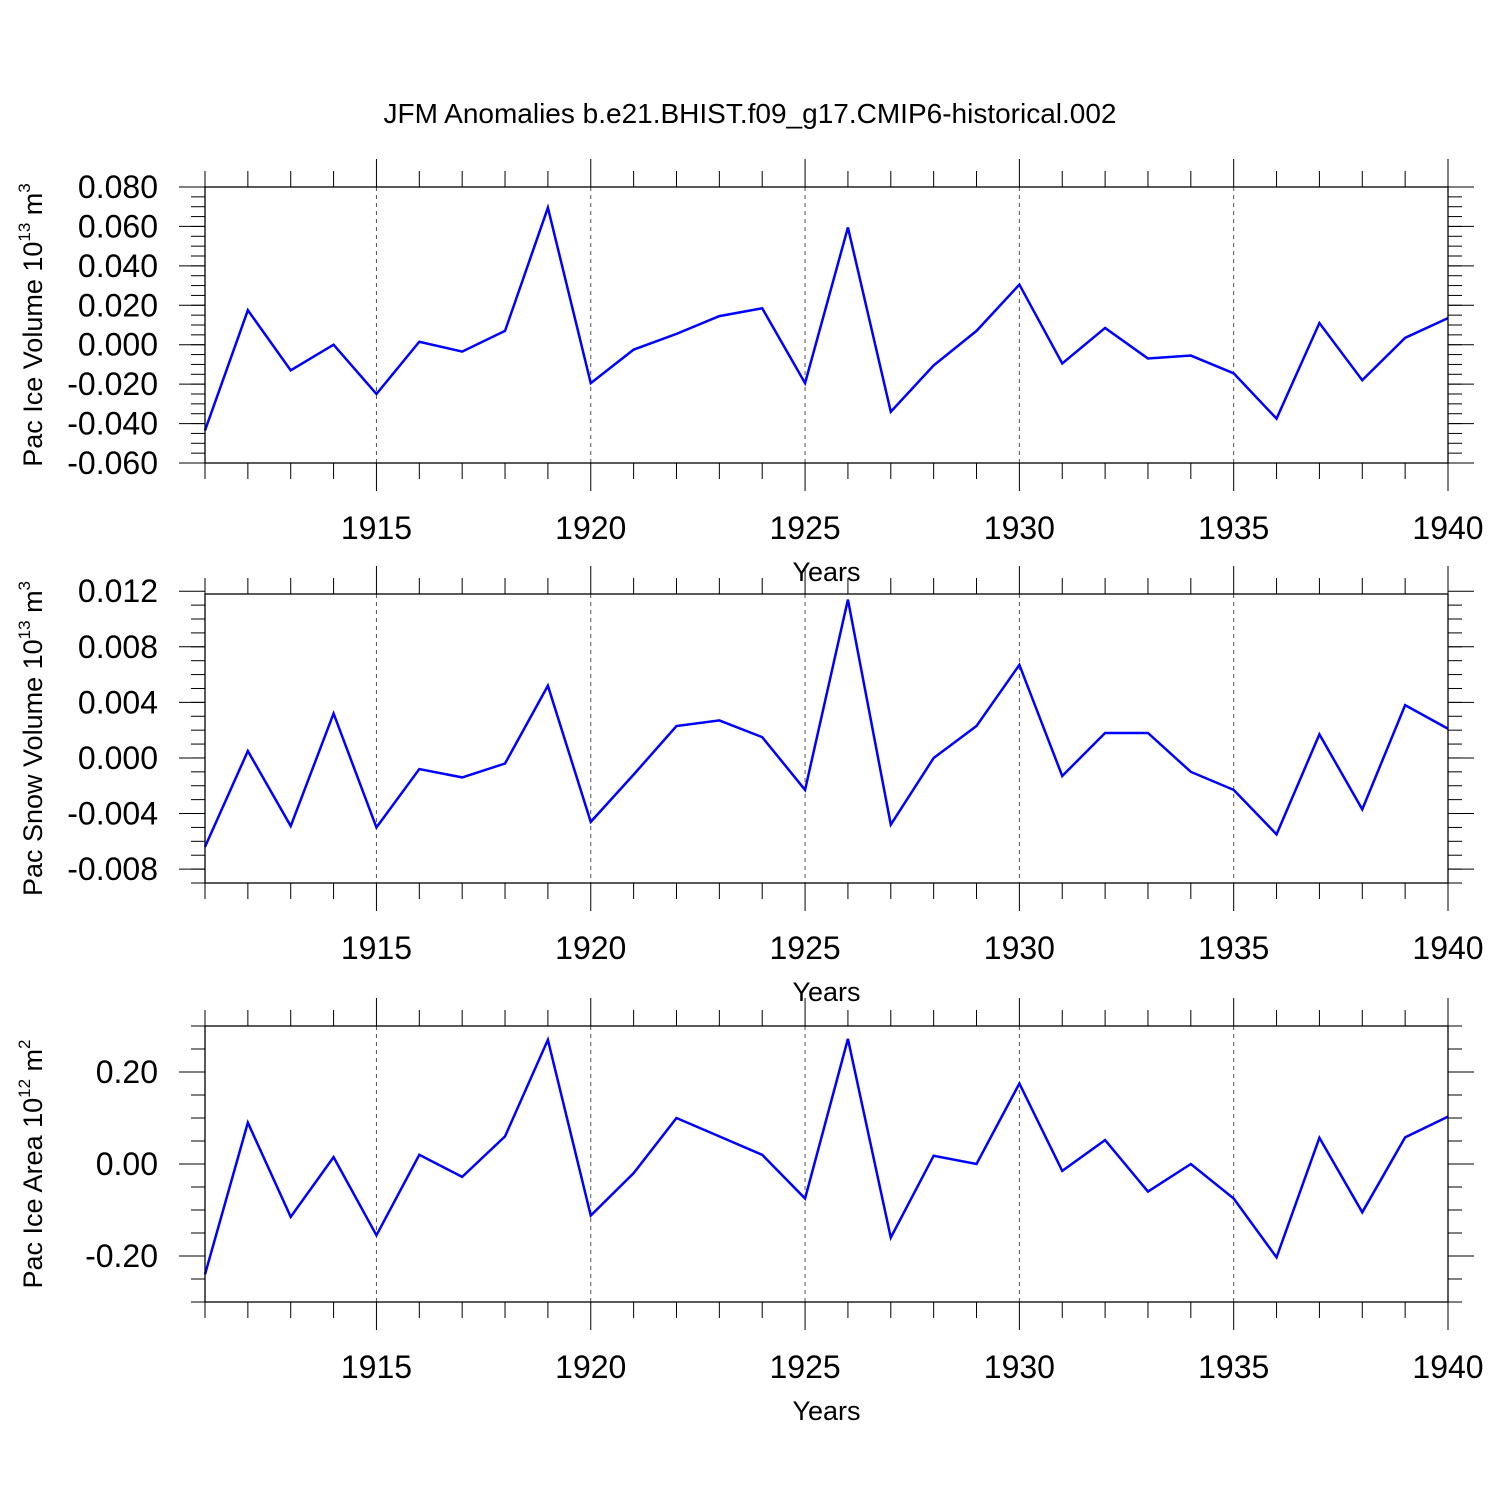 This screenshot has height=1500, width=1500. Describe the element at coordinates (33, 1193) in the screenshot. I see `y-axis-label-part: Pac Ice Area 10` at that location.